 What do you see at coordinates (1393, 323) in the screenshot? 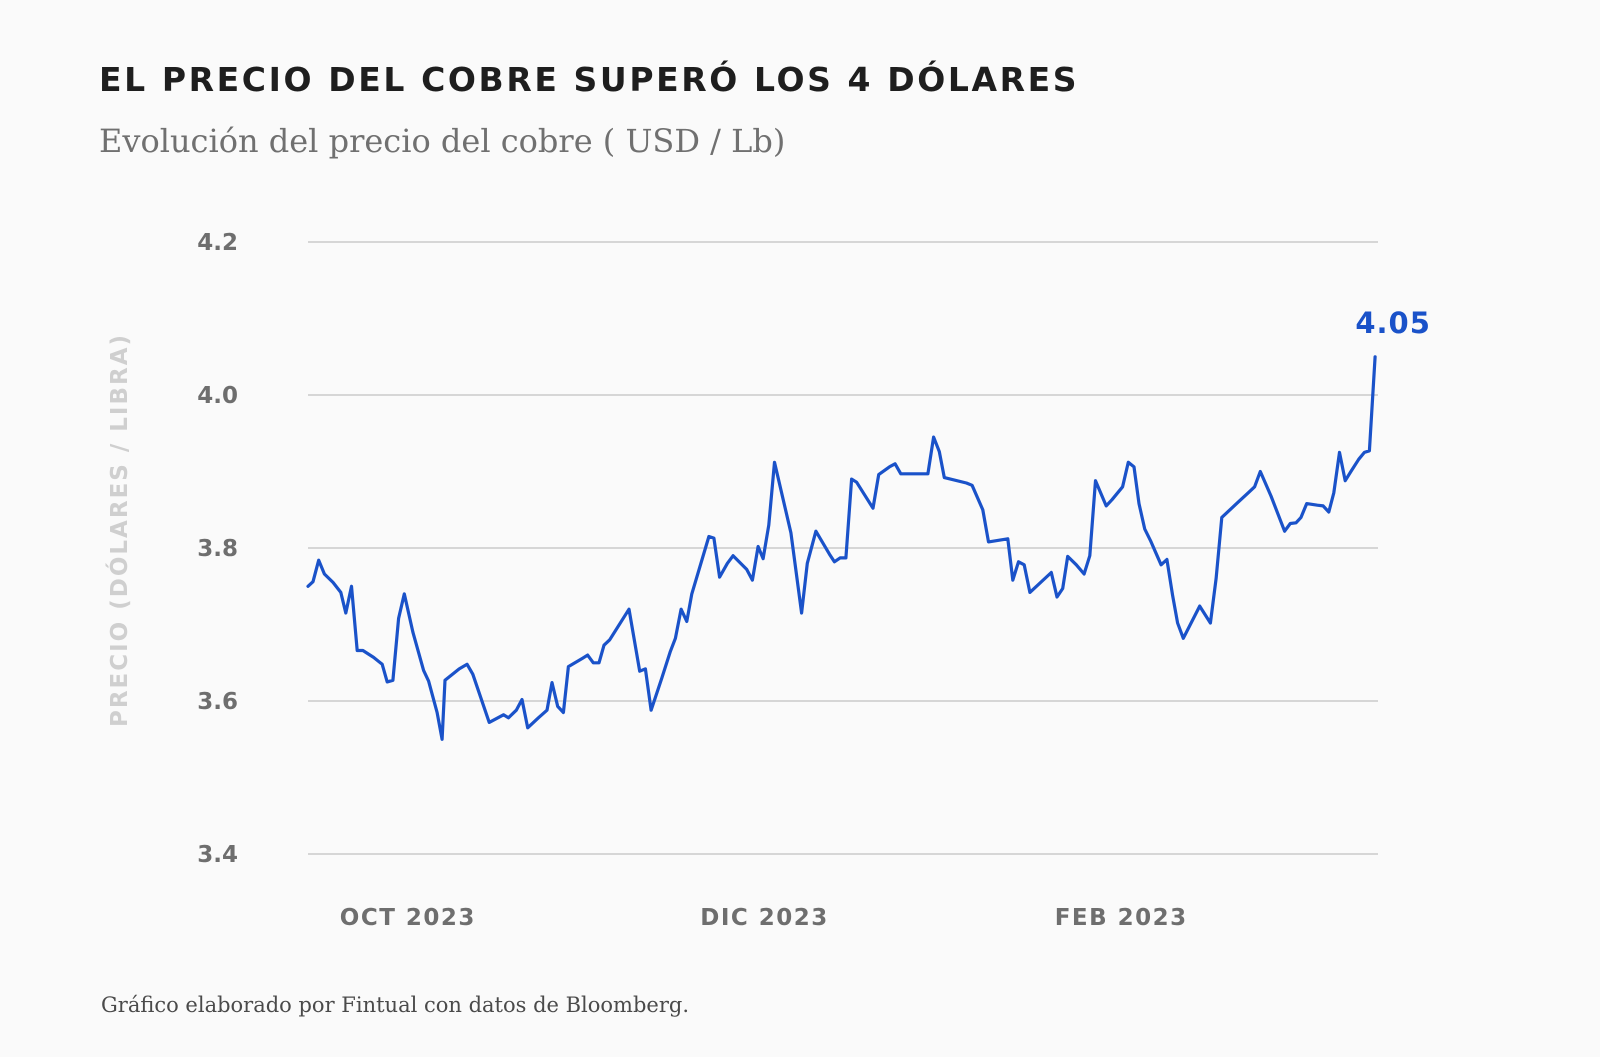
I see `last-value-label: 4.05` at bounding box center [1393, 323].